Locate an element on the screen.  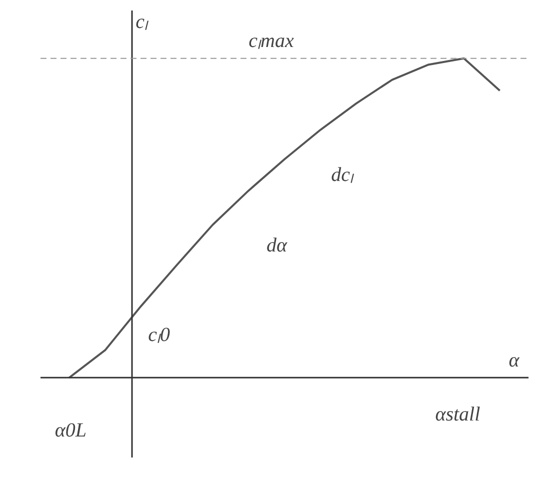
annotation: dα is located at coordinates (277, 245).